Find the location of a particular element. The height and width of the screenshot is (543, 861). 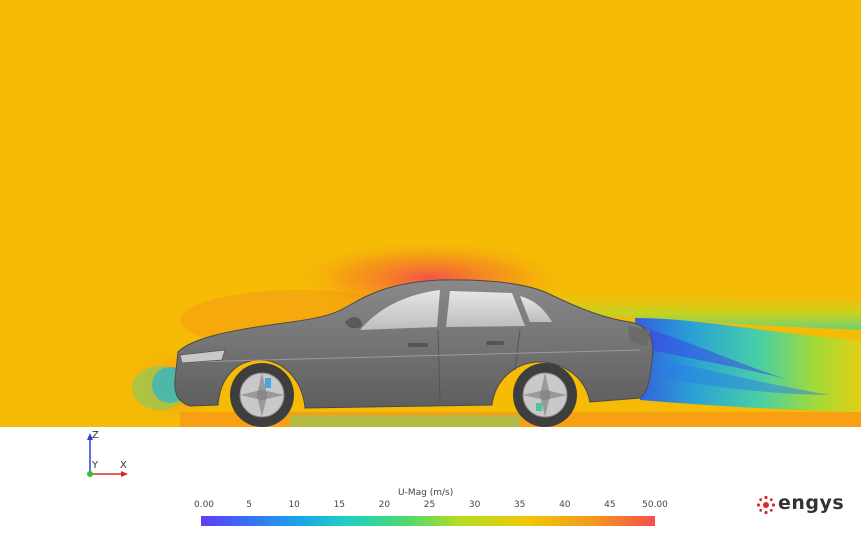

colorbar-gradient is located at coordinates (428, 521).